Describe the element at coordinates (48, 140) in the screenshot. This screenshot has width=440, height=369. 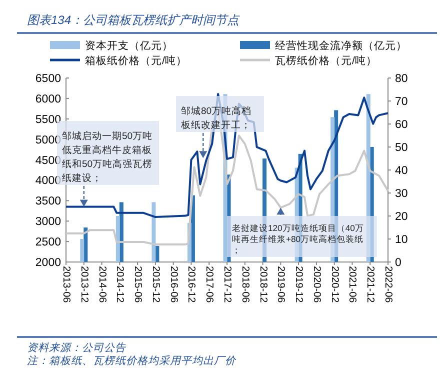
I see `y-tick-label: 5000` at that location.